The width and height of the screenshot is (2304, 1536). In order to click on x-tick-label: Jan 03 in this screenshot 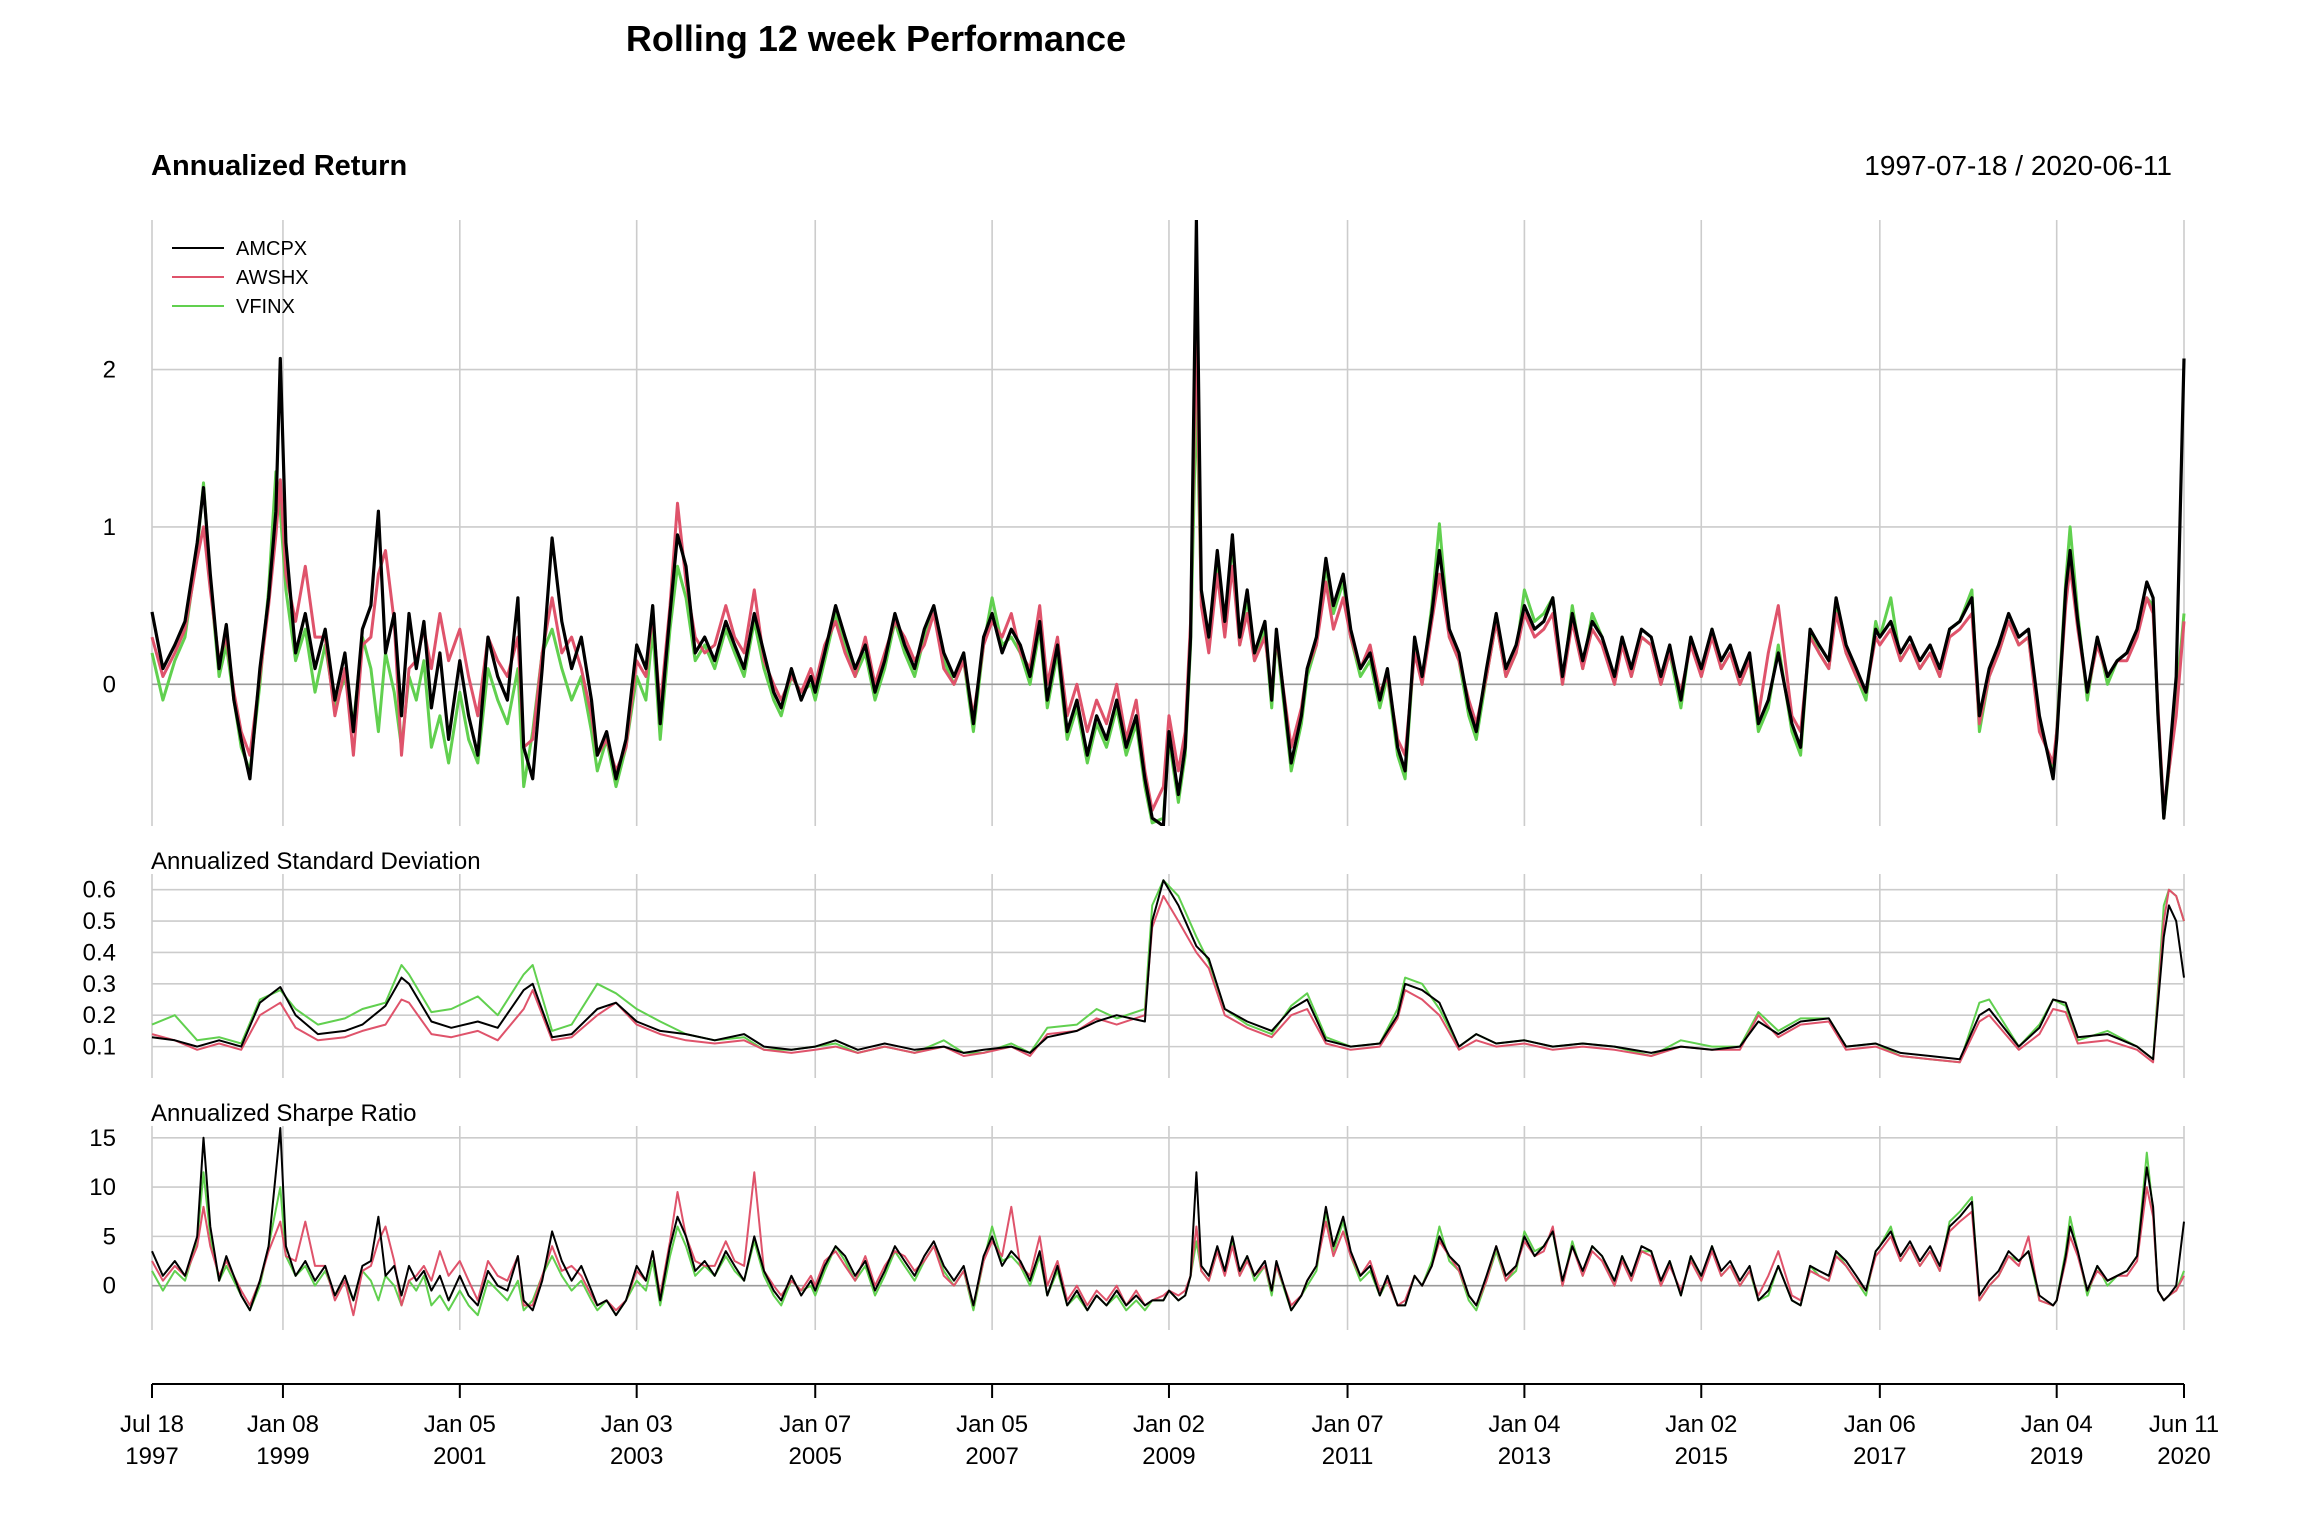, I will do `click(637, 1424)`.